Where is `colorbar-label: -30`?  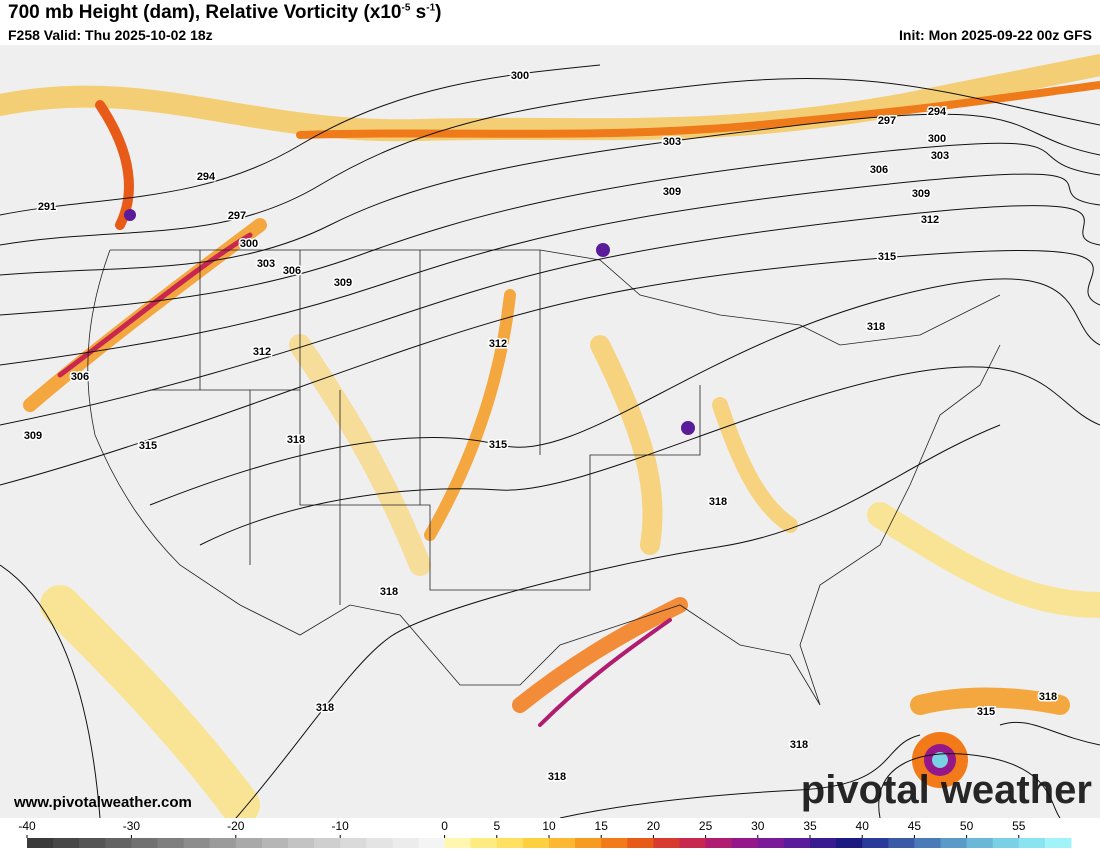 colorbar-label: -30 is located at coordinates (132, 826).